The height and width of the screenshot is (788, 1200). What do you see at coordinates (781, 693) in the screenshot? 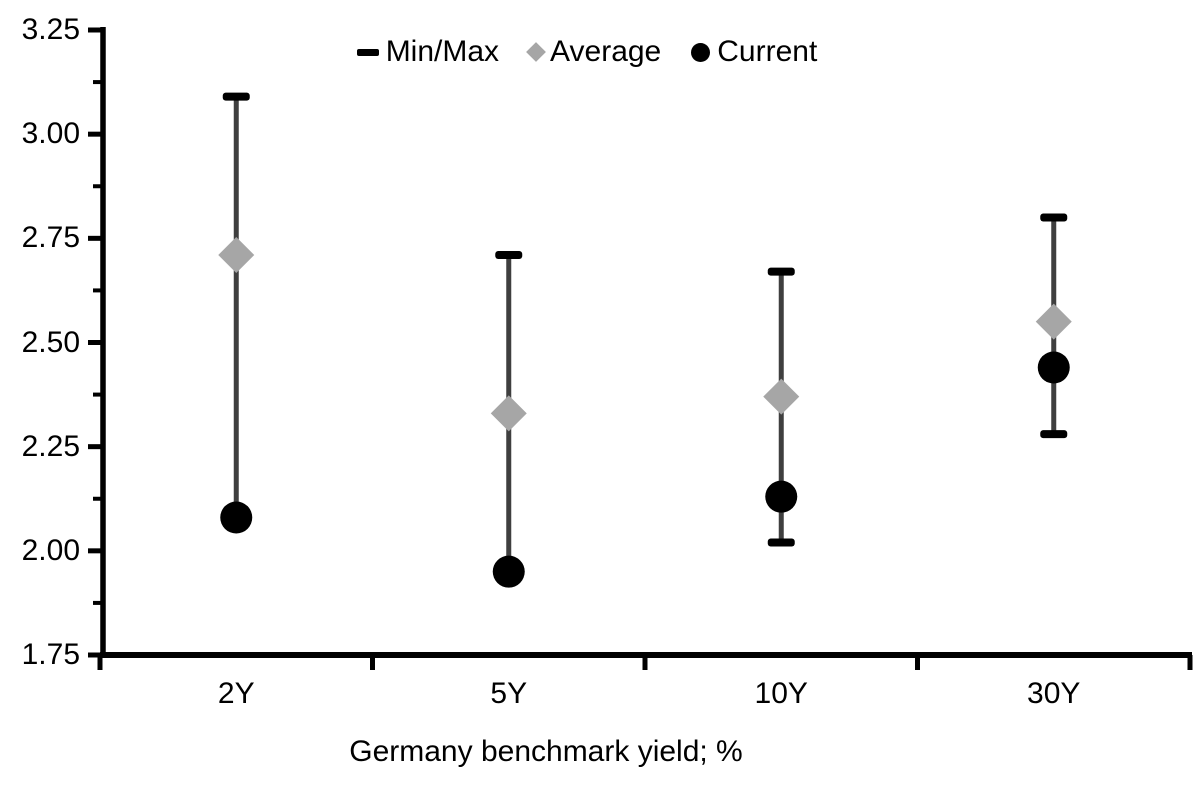
I see `x-tick-label: 10Y` at bounding box center [781, 693].